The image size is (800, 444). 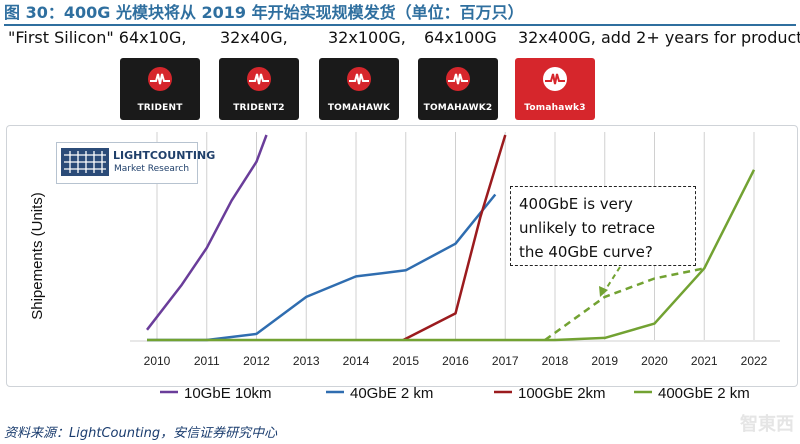 I want to click on chip-label-64x100g: 64x100G, so click(x=460, y=37).